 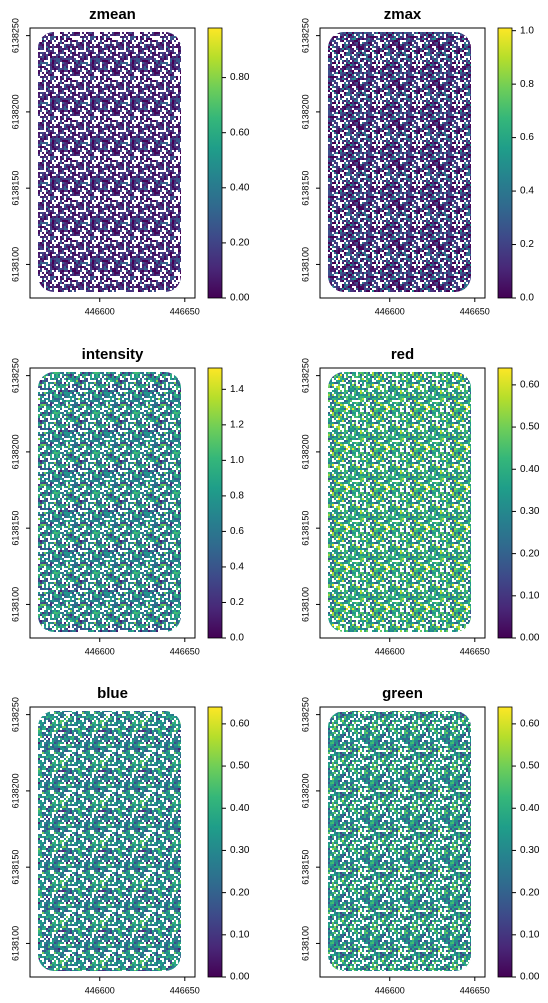 What do you see at coordinates (402, 354) in the screenshot?
I see `panel-title: red` at bounding box center [402, 354].